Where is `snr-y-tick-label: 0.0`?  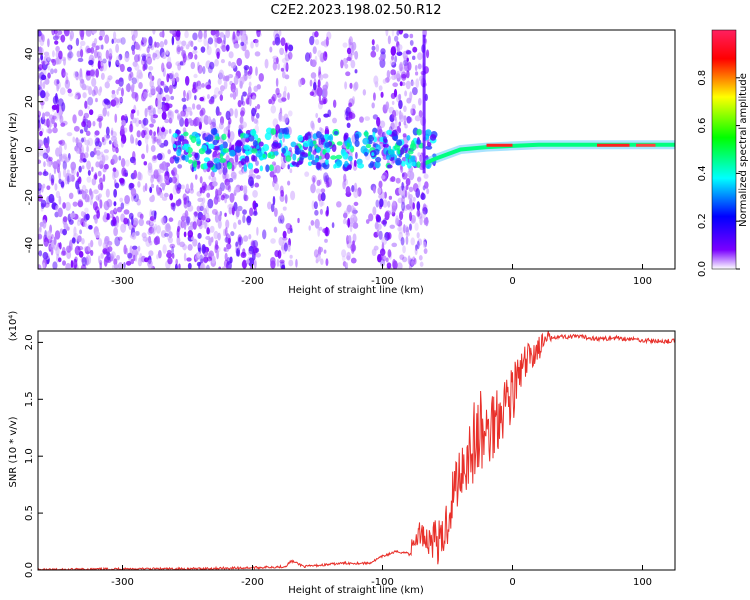
snr-y-tick-label: 0.0 is located at coordinates (29, 570).